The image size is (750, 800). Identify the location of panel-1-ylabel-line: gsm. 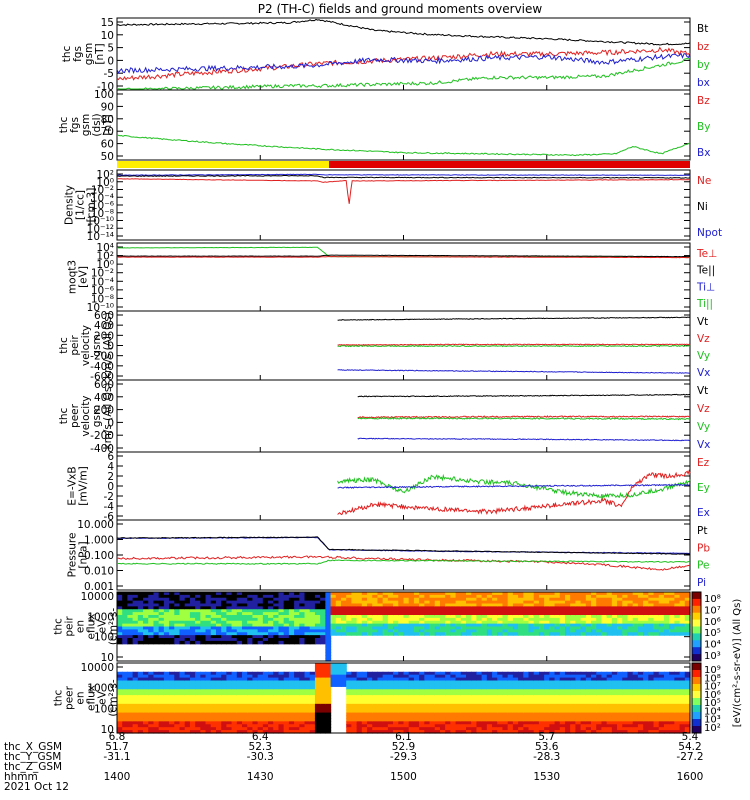
(89, 54).